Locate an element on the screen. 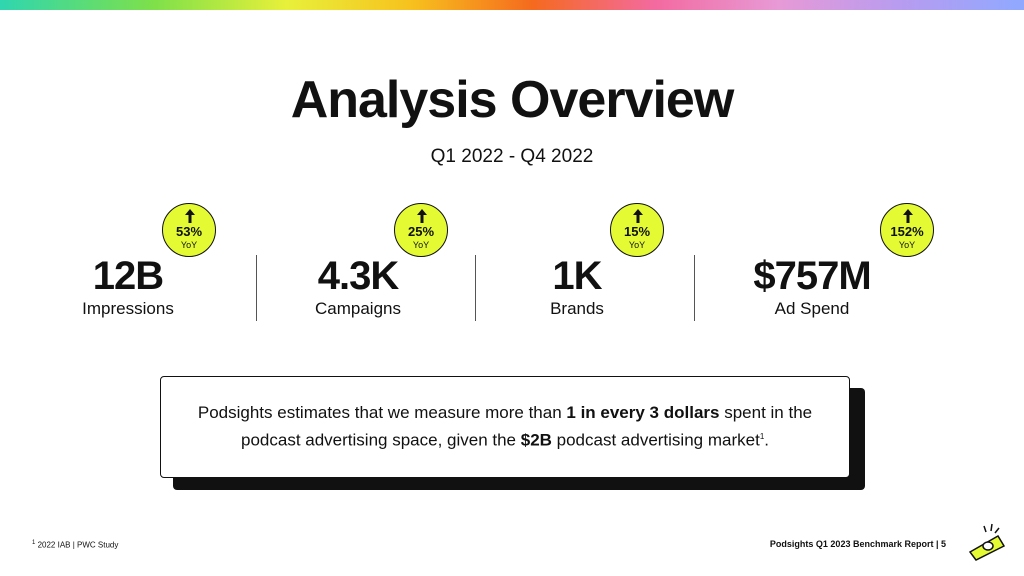  stat-value: 1K is located at coordinates (577, 276).